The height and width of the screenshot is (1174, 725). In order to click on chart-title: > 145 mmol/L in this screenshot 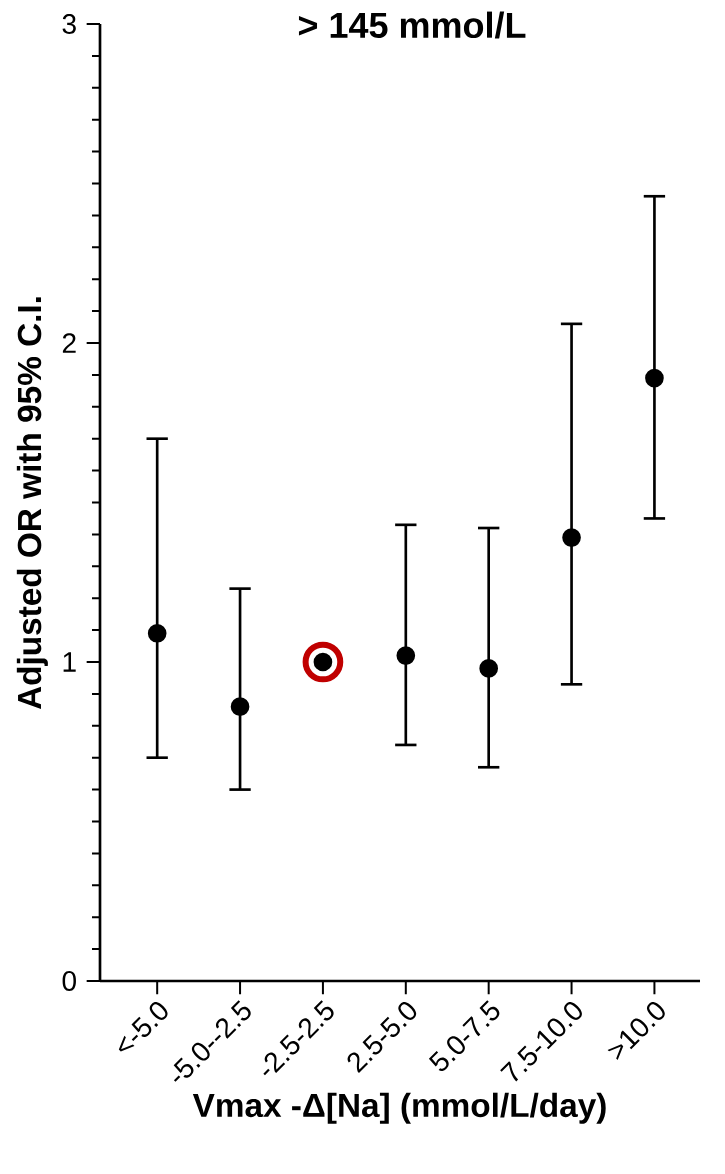, I will do `click(412, 25)`.